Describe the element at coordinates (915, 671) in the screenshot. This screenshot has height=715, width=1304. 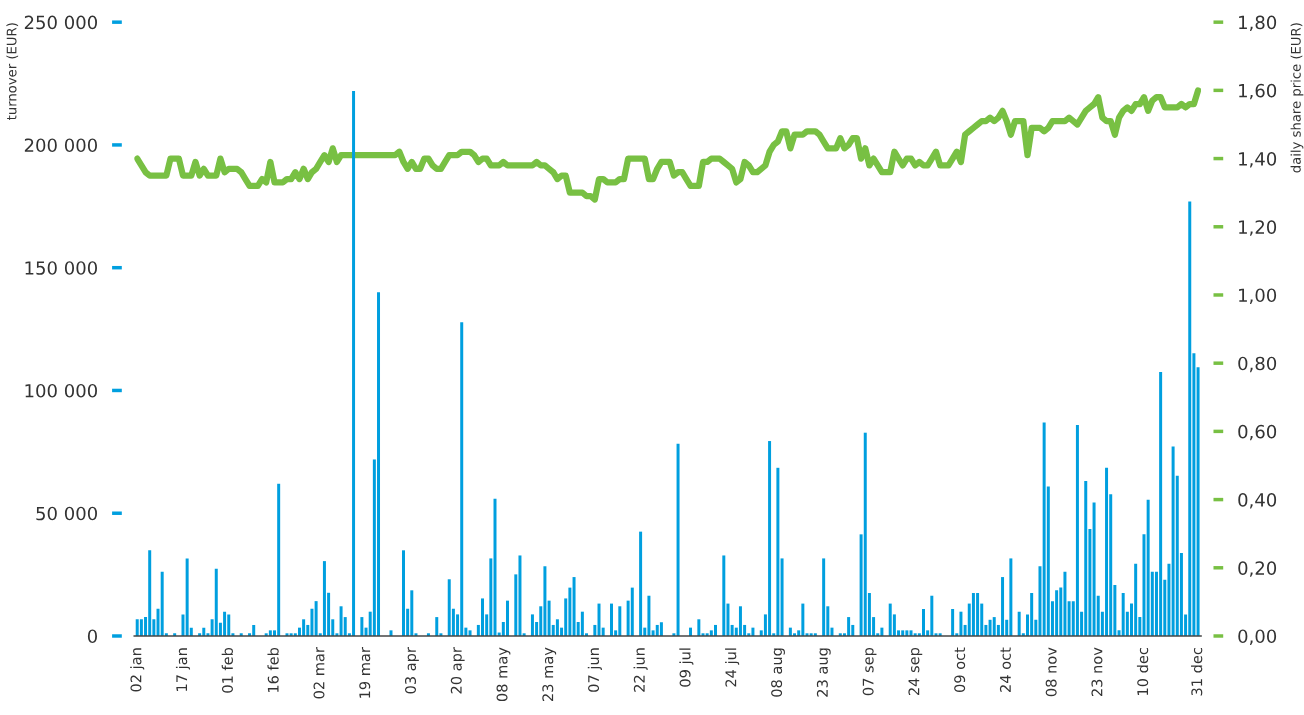
I see `x-tick-label: 24 sep` at that location.